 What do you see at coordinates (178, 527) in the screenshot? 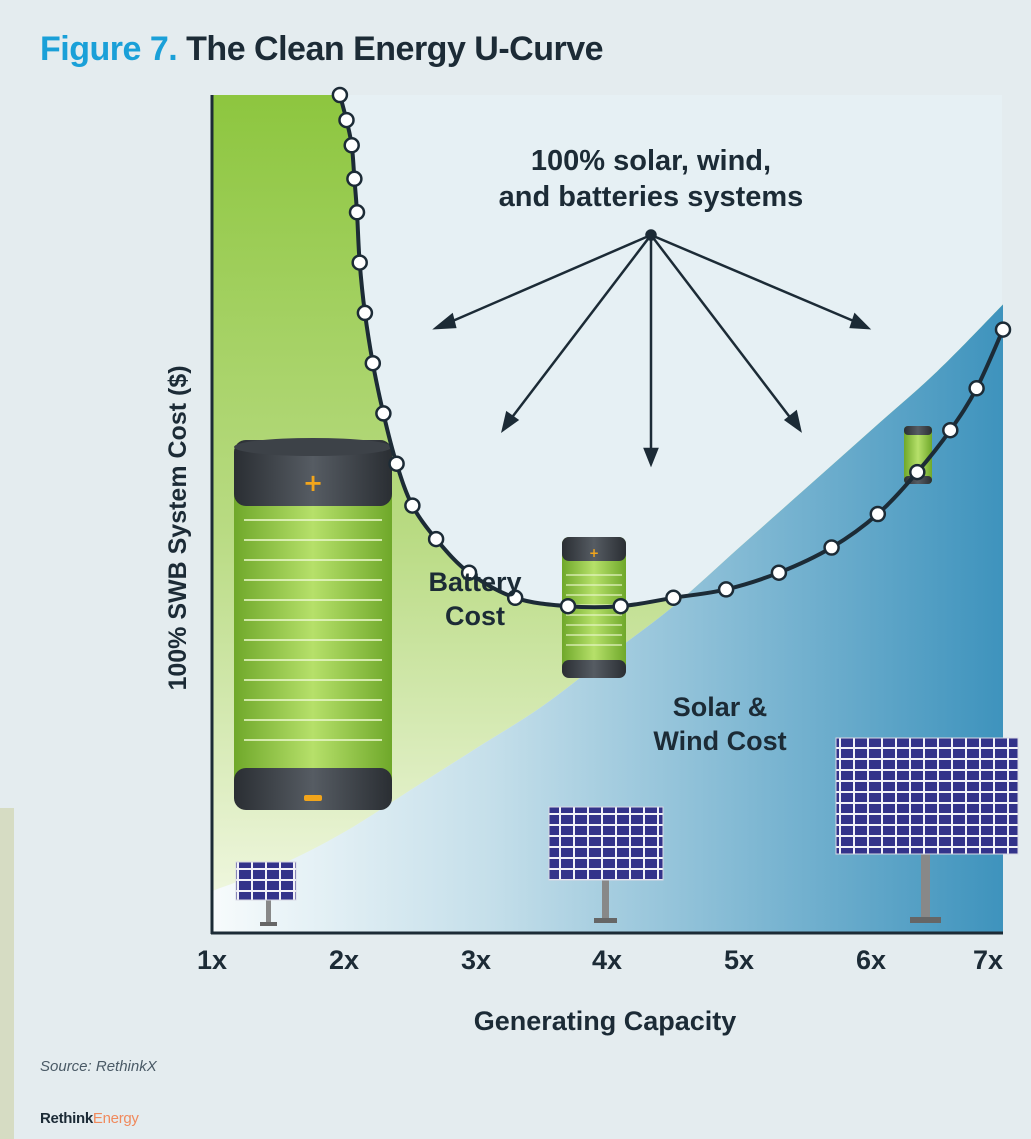
I see `y-axis-title: 100% SWB System Cost ($)` at bounding box center [178, 527].